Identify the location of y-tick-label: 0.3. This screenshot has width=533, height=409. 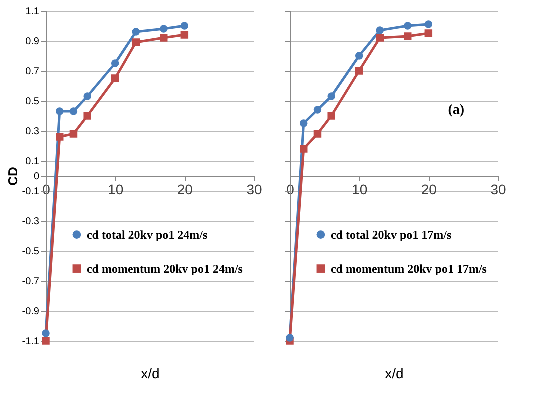
(33, 132).